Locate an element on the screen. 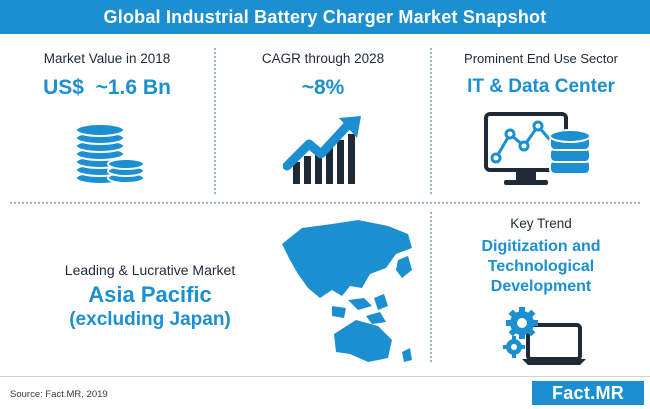 Image resolution: width=650 pixels, height=409 pixels. monitor-database-icon is located at coordinates (537, 148).